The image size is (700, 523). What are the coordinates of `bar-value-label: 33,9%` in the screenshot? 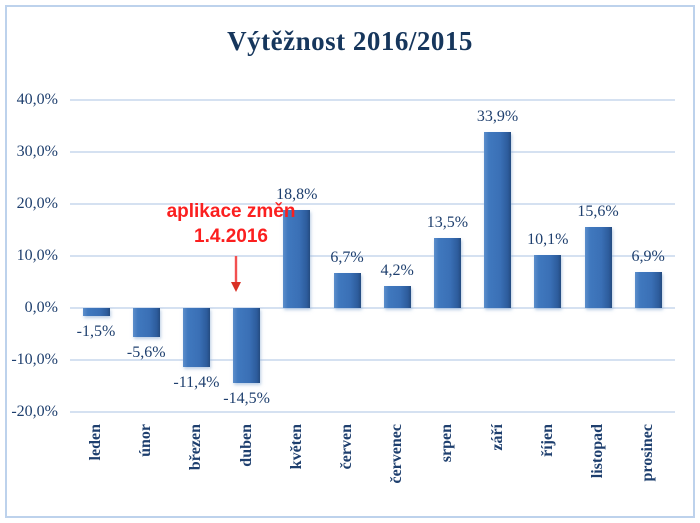 It's located at (497, 116).